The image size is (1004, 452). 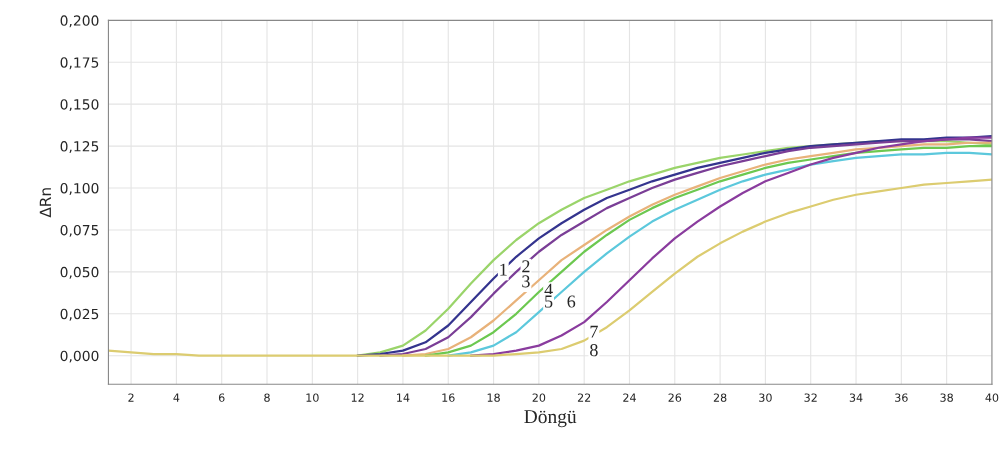 What do you see at coordinates (594, 350) in the screenshot?
I see `annotation: 8` at bounding box center [594, 350].